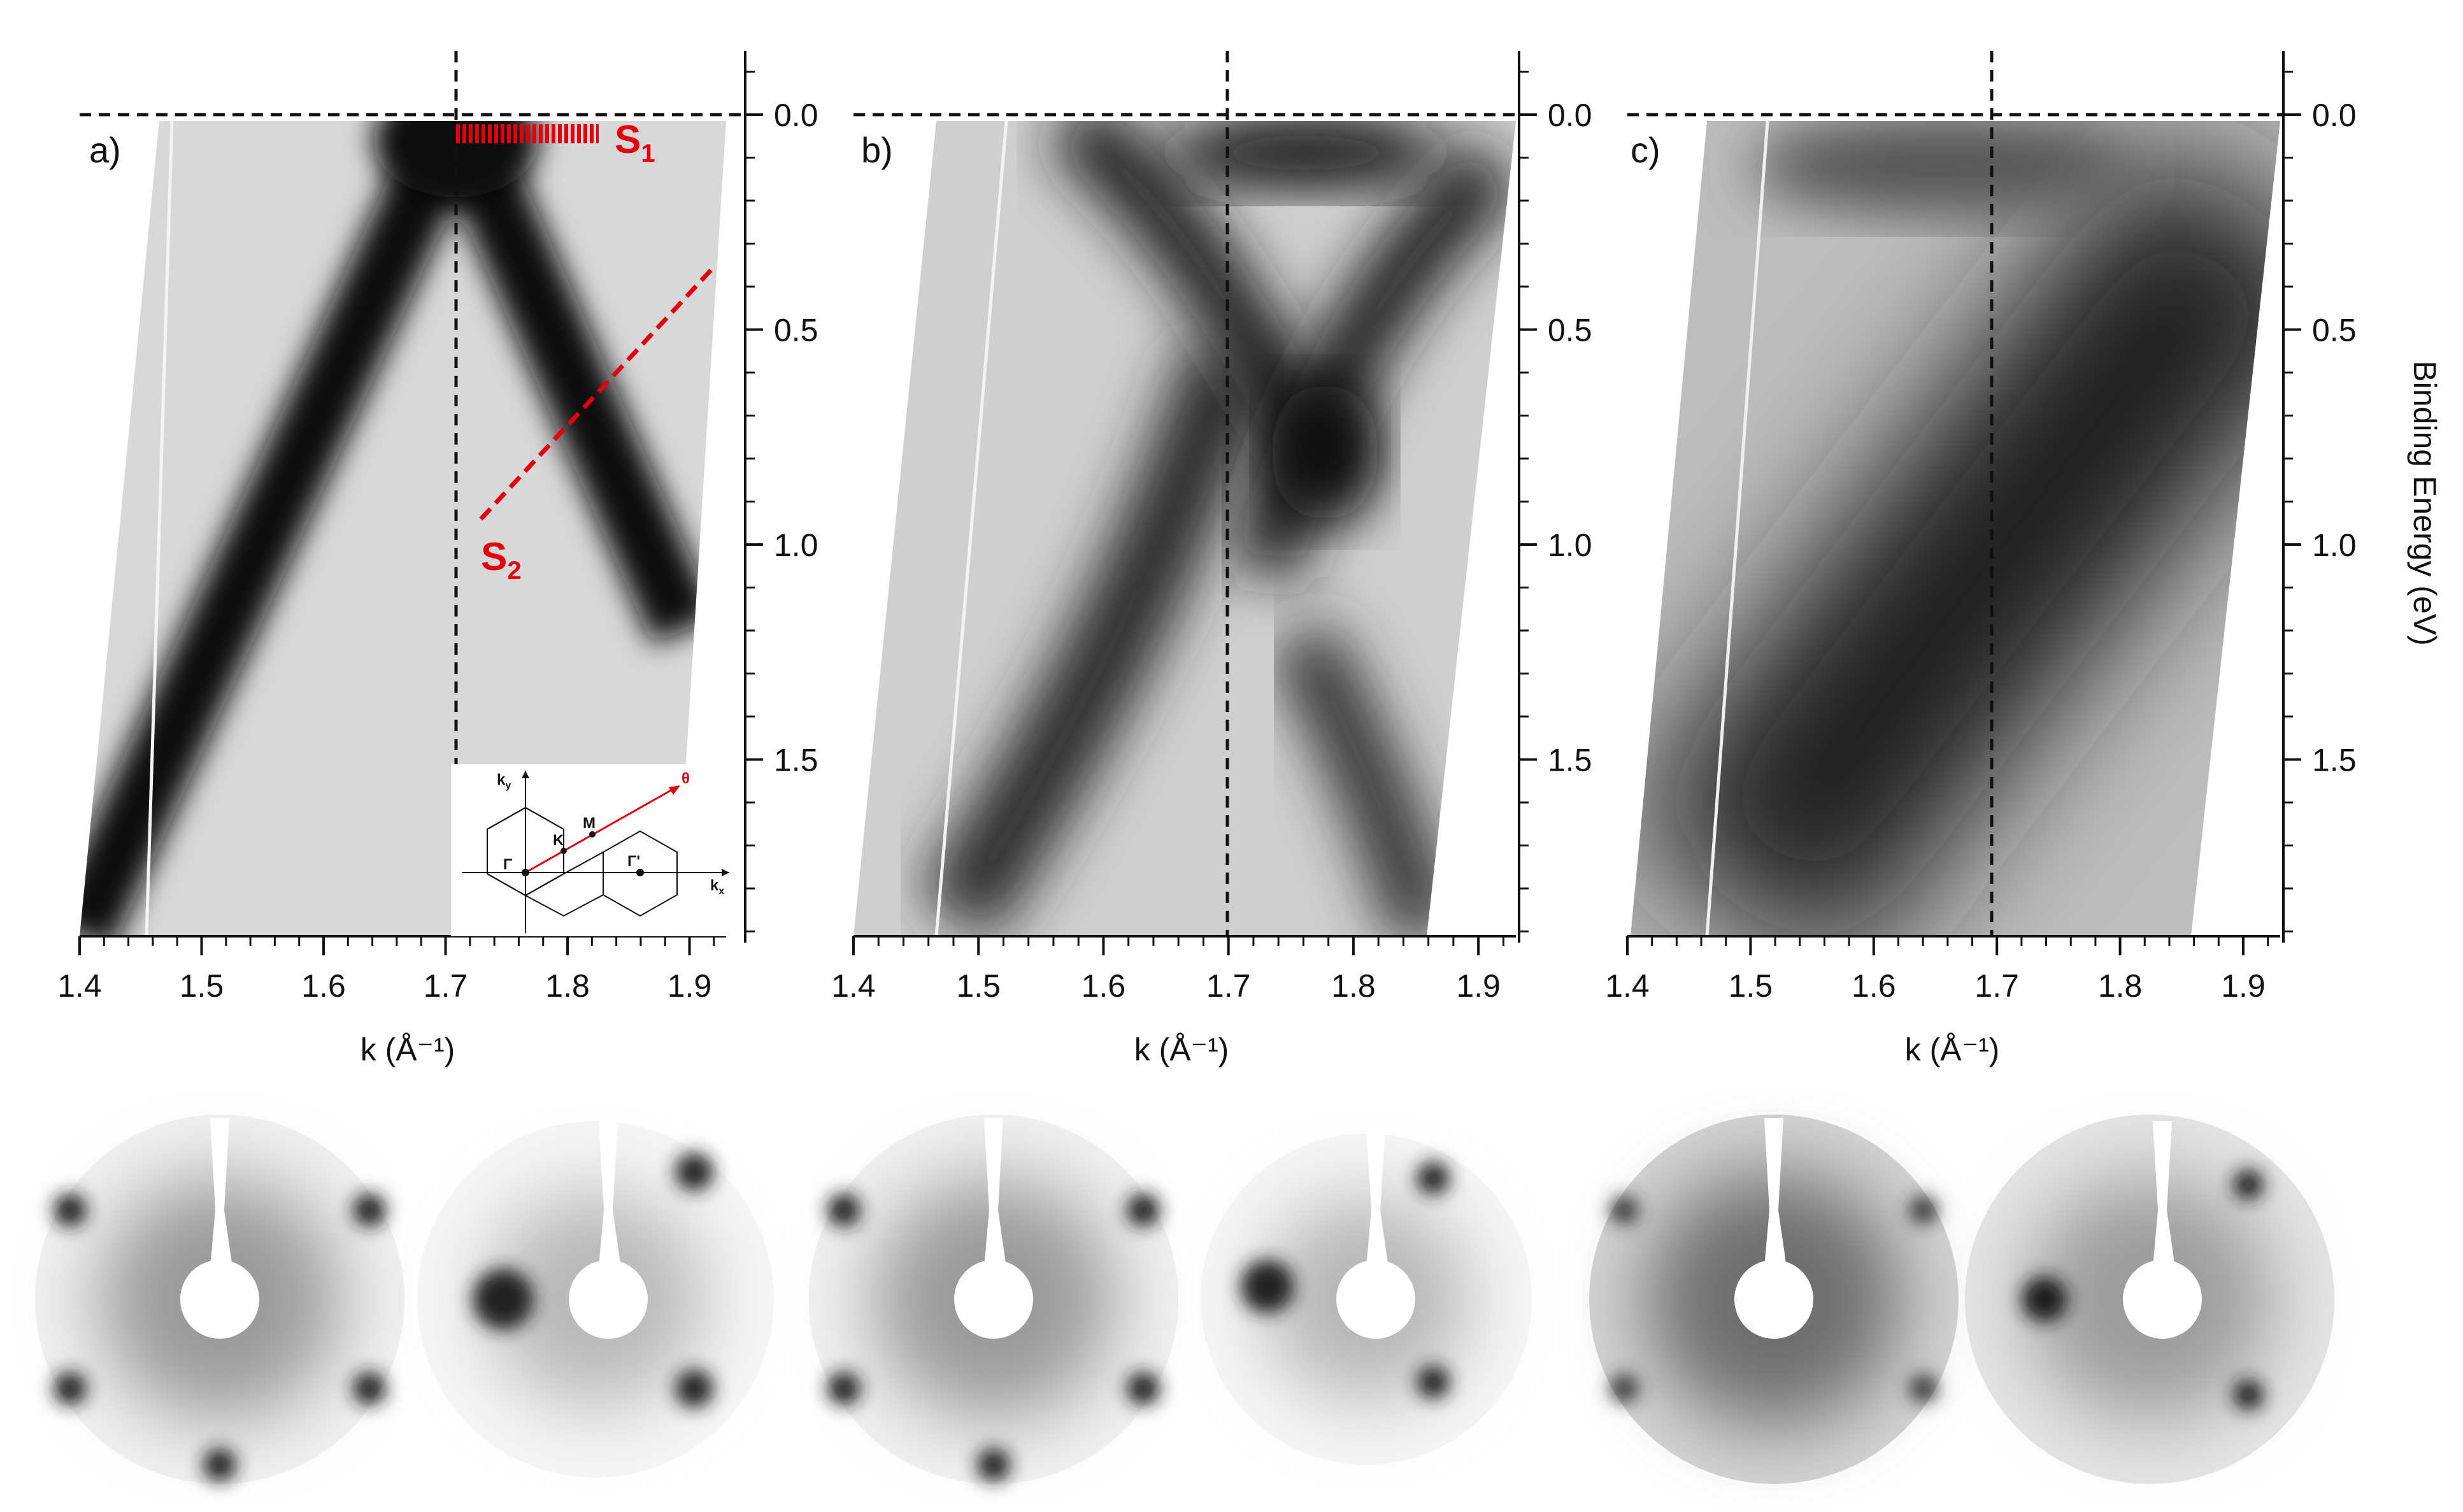  I want to click on svg-text: θ, so click(686, 778).